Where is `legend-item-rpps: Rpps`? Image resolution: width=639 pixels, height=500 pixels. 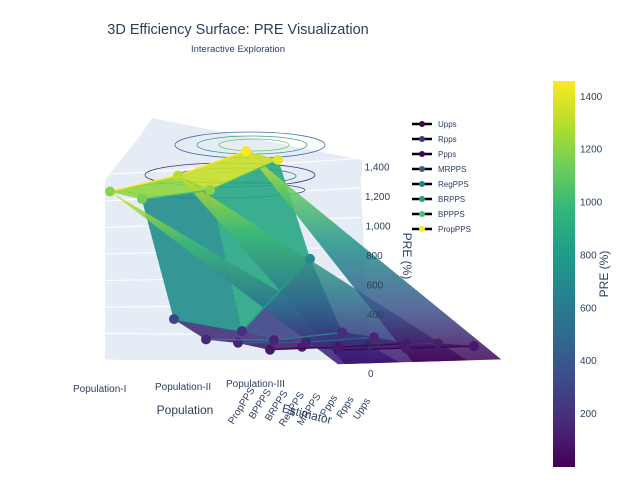 legend-item-rpps: Rpps is located at coordinates (434, 139).